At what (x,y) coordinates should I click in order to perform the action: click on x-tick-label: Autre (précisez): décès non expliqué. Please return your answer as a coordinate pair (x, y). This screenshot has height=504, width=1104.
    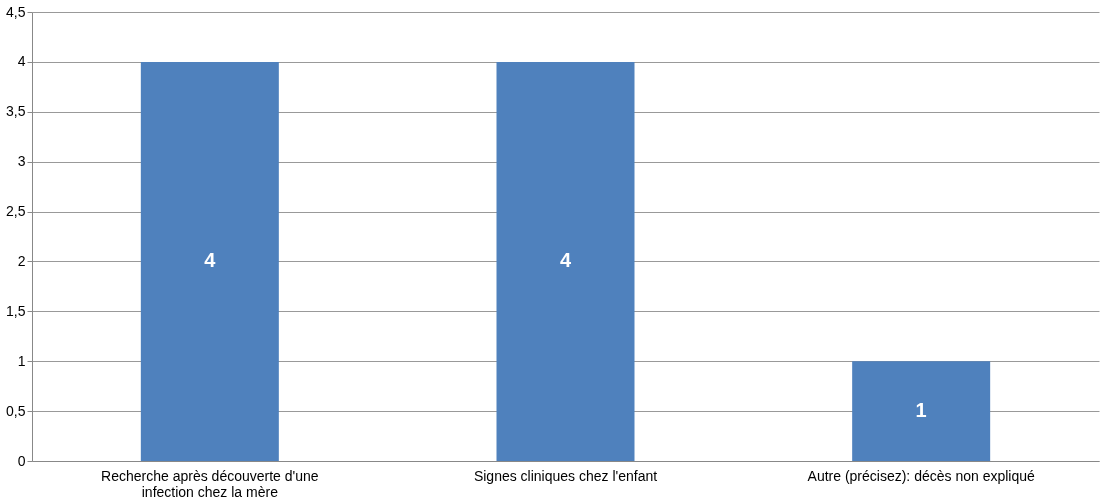
    Looking at the image, I should click on (921, 475).